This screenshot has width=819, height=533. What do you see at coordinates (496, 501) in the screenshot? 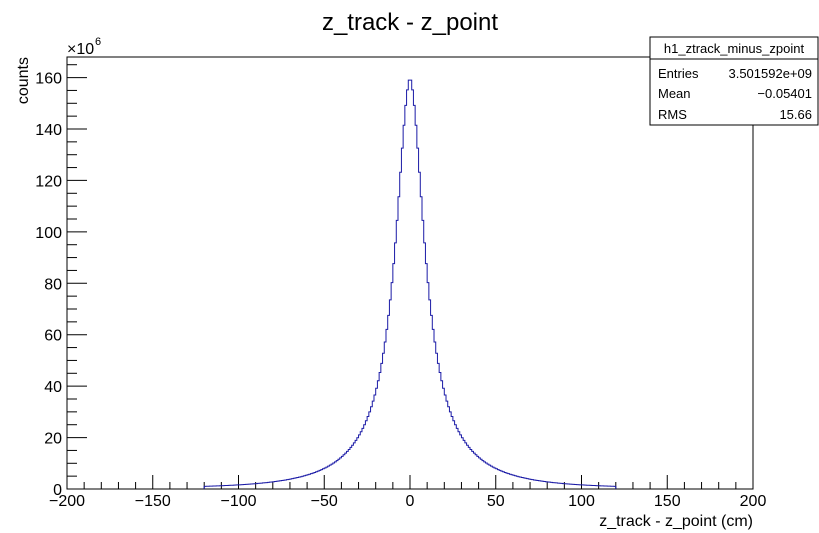
I see `x-tick-label: 50` at bounding box center [496, 501].